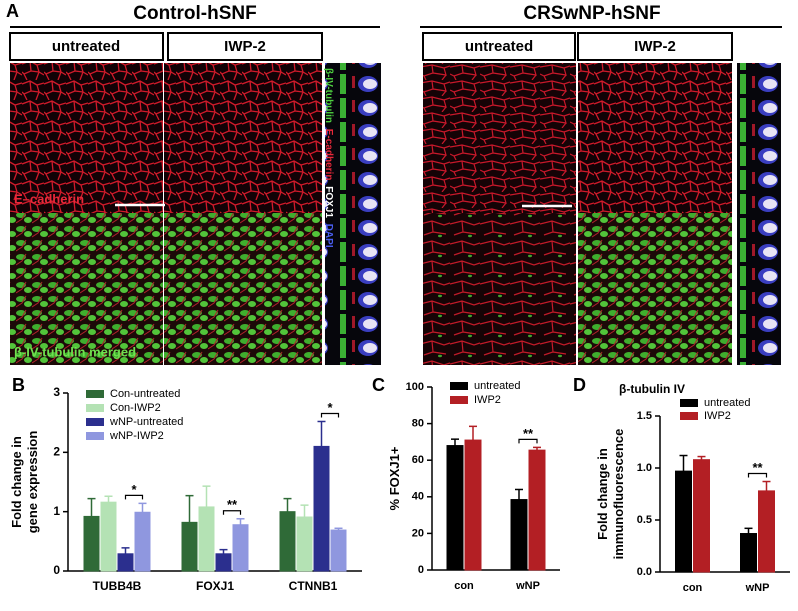  What do you see at coordinates (32, 482) in the screenshot?
I see `y-axis-label-line: gene expression` at bounding box center [32, 482].